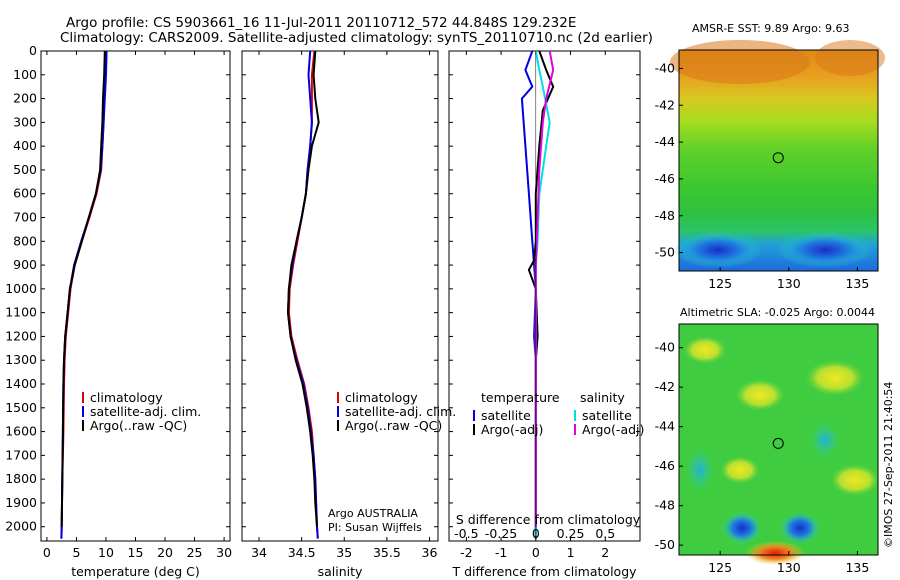 The width and height of the screenshot is (900, 580). Describe the element at coordinates (165, 552) in the screenshot. I see `x-tick-label: 20` at that location.